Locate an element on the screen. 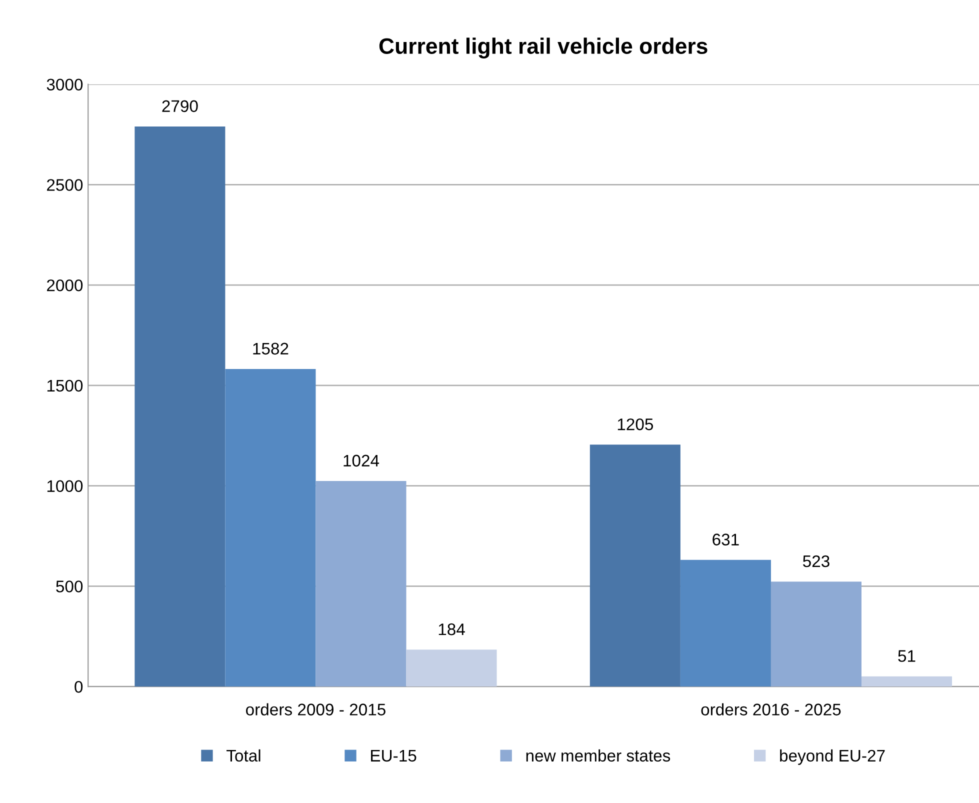 The image size is (979, 803). data-label: 51 is located at coordinates (907, 656).